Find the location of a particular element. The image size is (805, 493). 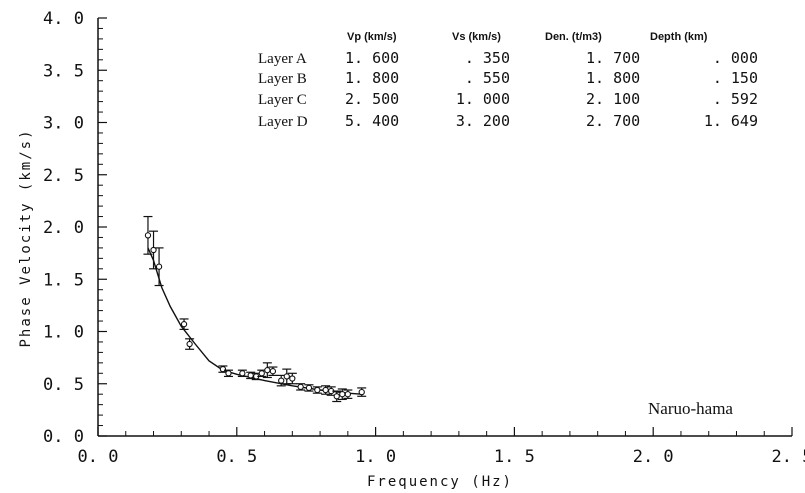

observed-points-layer is located at coordinates (255, 309).